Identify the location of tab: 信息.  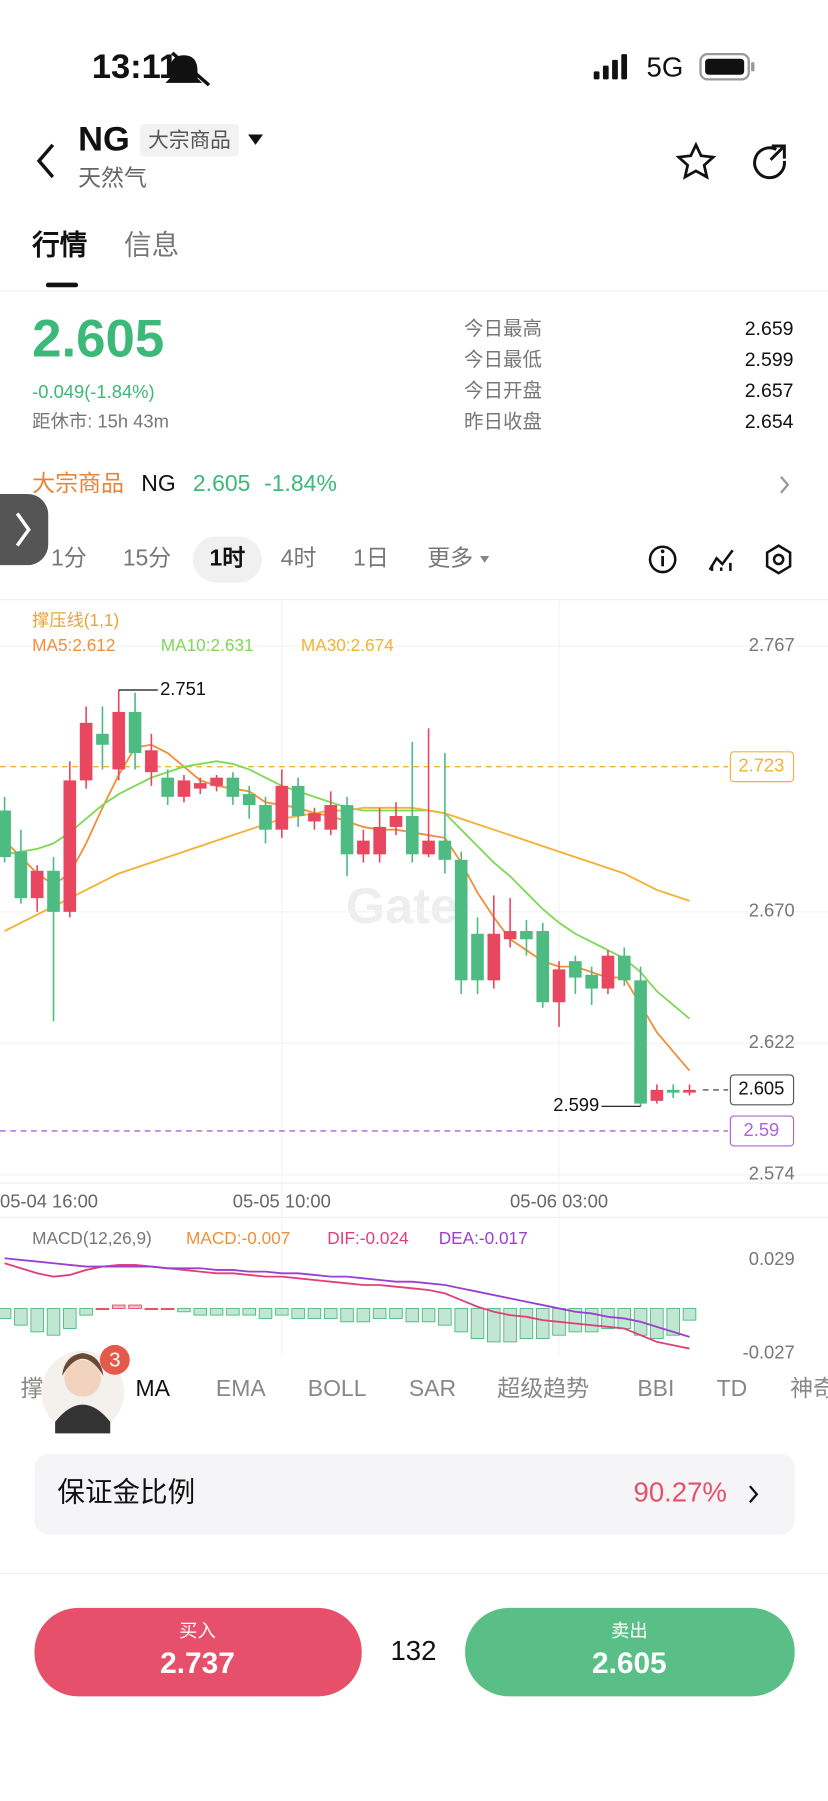
(151, 244).